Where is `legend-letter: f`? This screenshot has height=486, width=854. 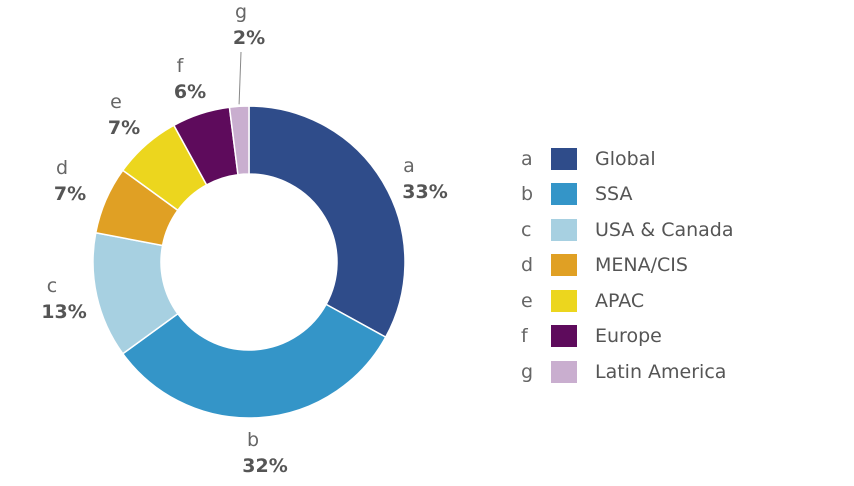
legend-letter: f is located at coordinates (524, 336).